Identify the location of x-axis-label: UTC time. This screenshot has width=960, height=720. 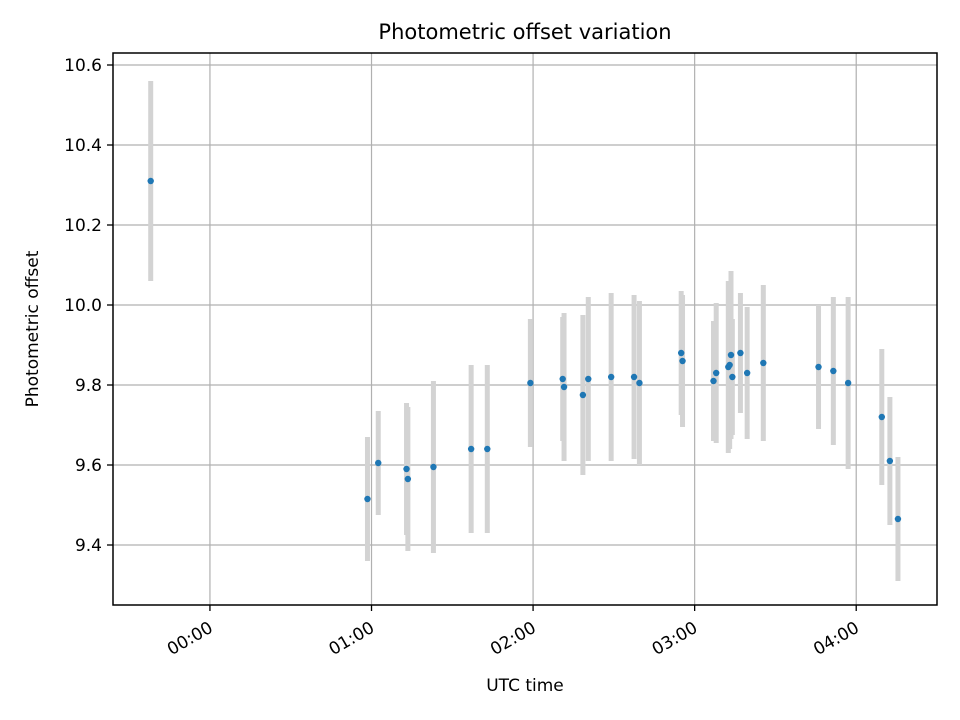
(525, 686).